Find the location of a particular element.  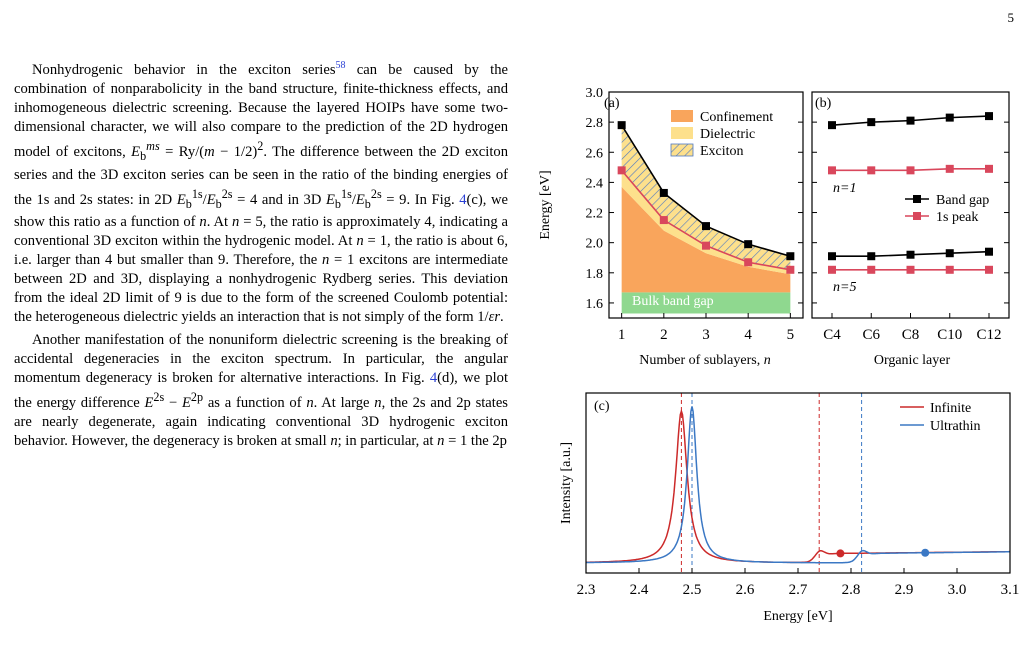

legend-label-confinement: Confinement is located at coordinates (736, 117).